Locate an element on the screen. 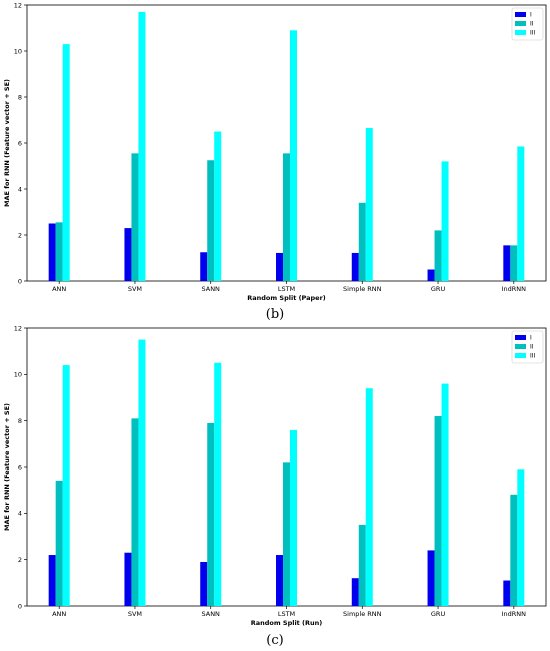 The width and height of the screenshot is (550, 651). panel-caption: (c) is located at coordinates (274, 640).